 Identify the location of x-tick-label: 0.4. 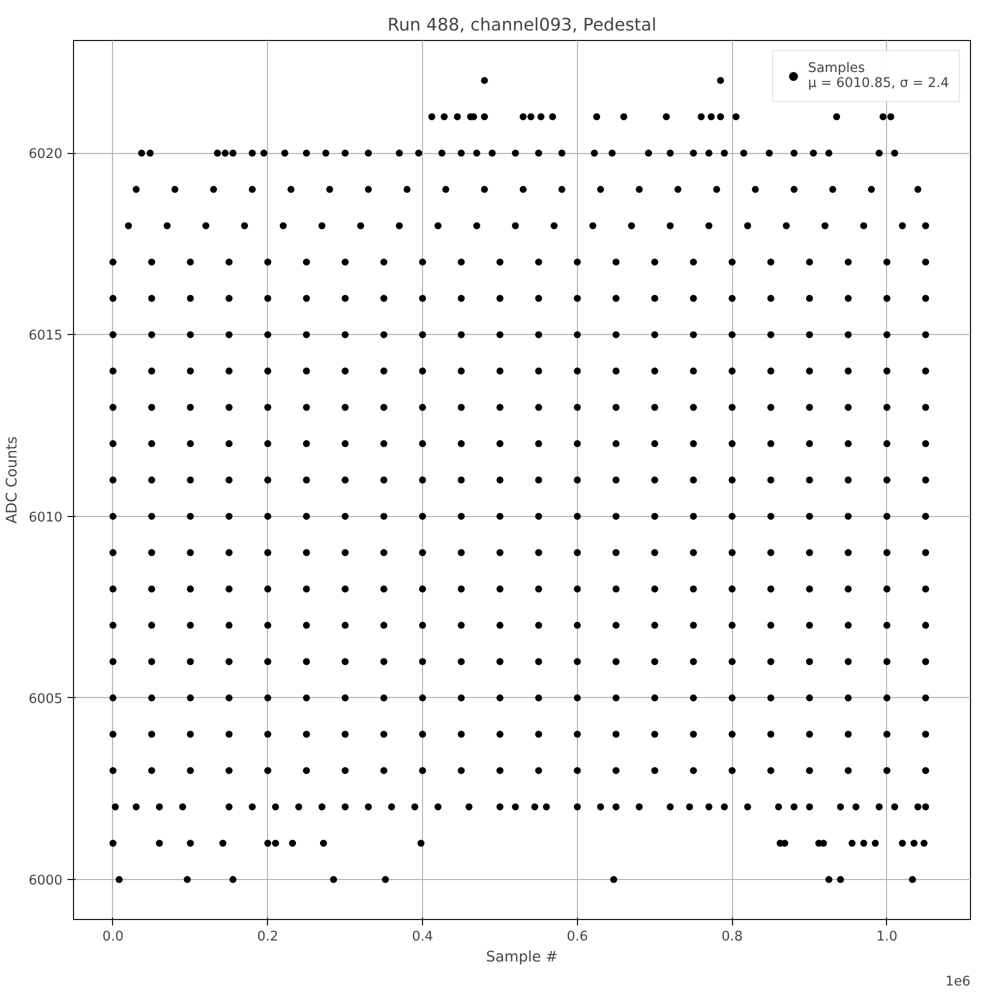
(423, 937).